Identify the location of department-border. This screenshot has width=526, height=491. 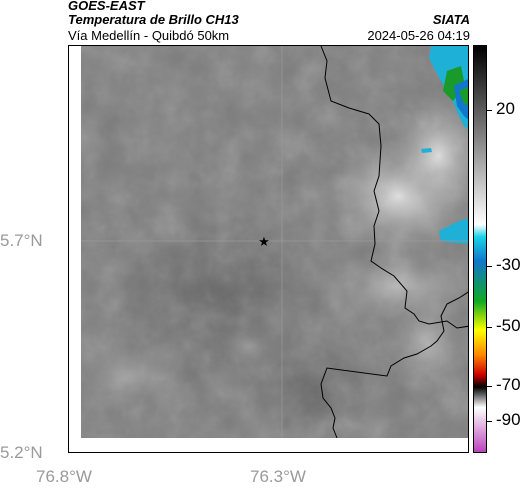
(394, 371).